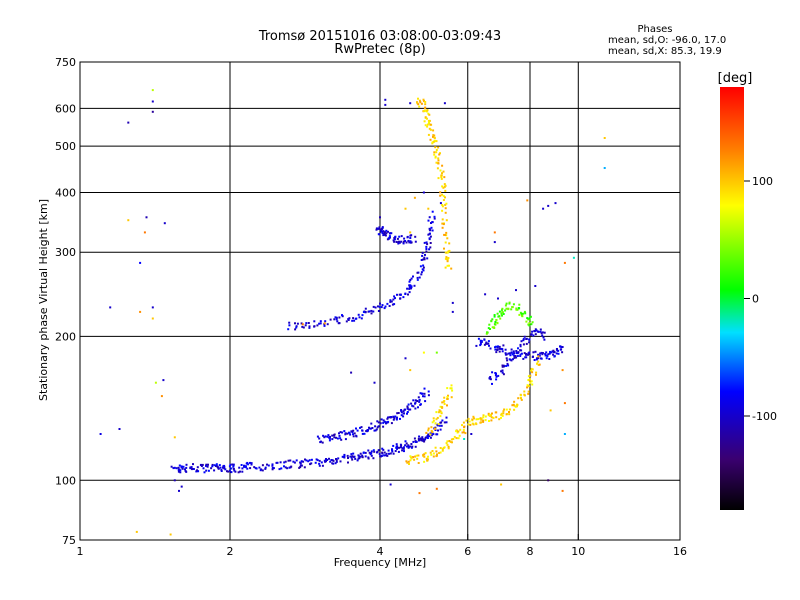 The image size is (800, 600). Describe the element at coordinates (65, 146) in the screenshot. I see `y-tick-label: 500` at that location.